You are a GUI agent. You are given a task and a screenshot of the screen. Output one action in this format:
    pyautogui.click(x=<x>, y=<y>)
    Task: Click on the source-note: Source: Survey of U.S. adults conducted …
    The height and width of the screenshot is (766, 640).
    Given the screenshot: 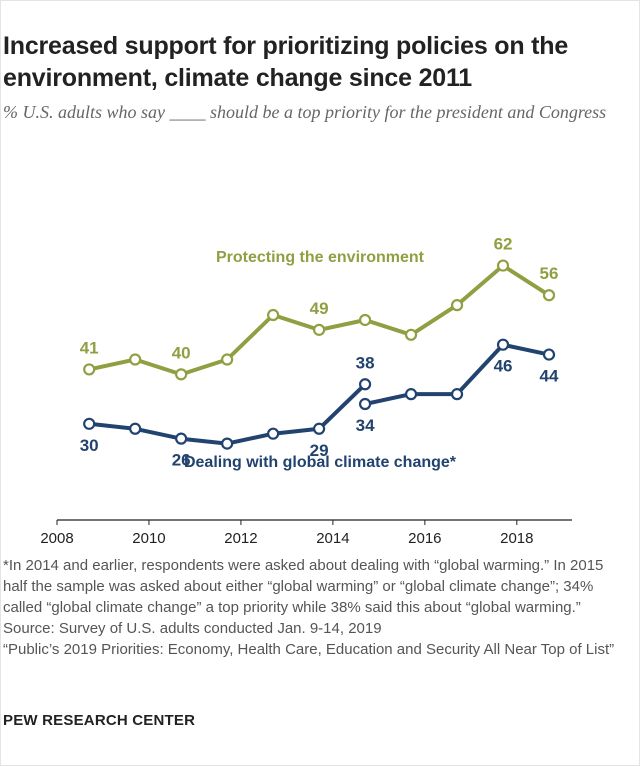 What is the action you would take?
    pyautogui.click(x=192, y=628)
    